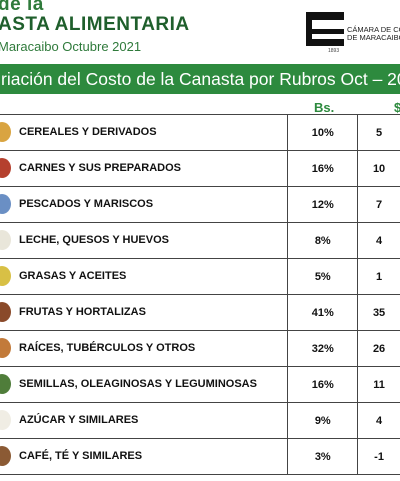  Describe the element at coordinates (71, 46) in the screenshot. I see `subtitle: Maracaibo Octubre 2021` at that location.